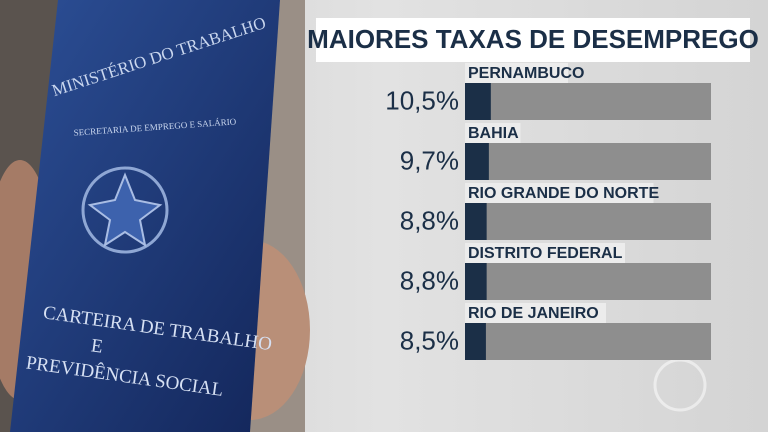 This screenshot has width=768, height=432. I want to click on category-label: RIO DE JANEIRO, so click(533, 313).